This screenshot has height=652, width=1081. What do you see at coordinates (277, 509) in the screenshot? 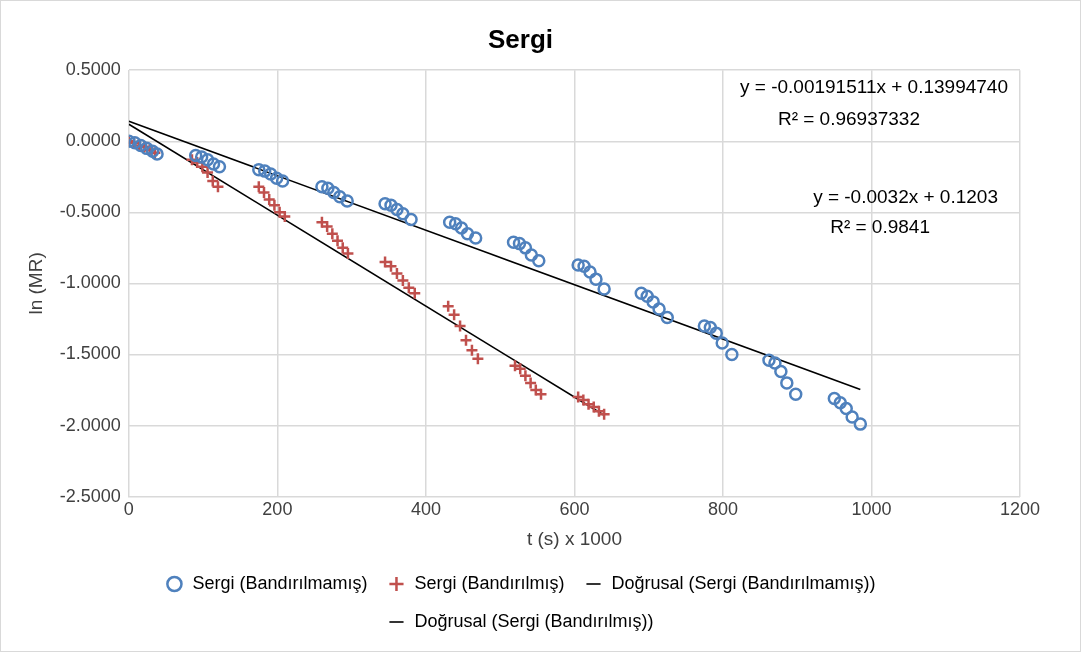
I see `x-tick-label: 200` at bounding box center [277, 509].